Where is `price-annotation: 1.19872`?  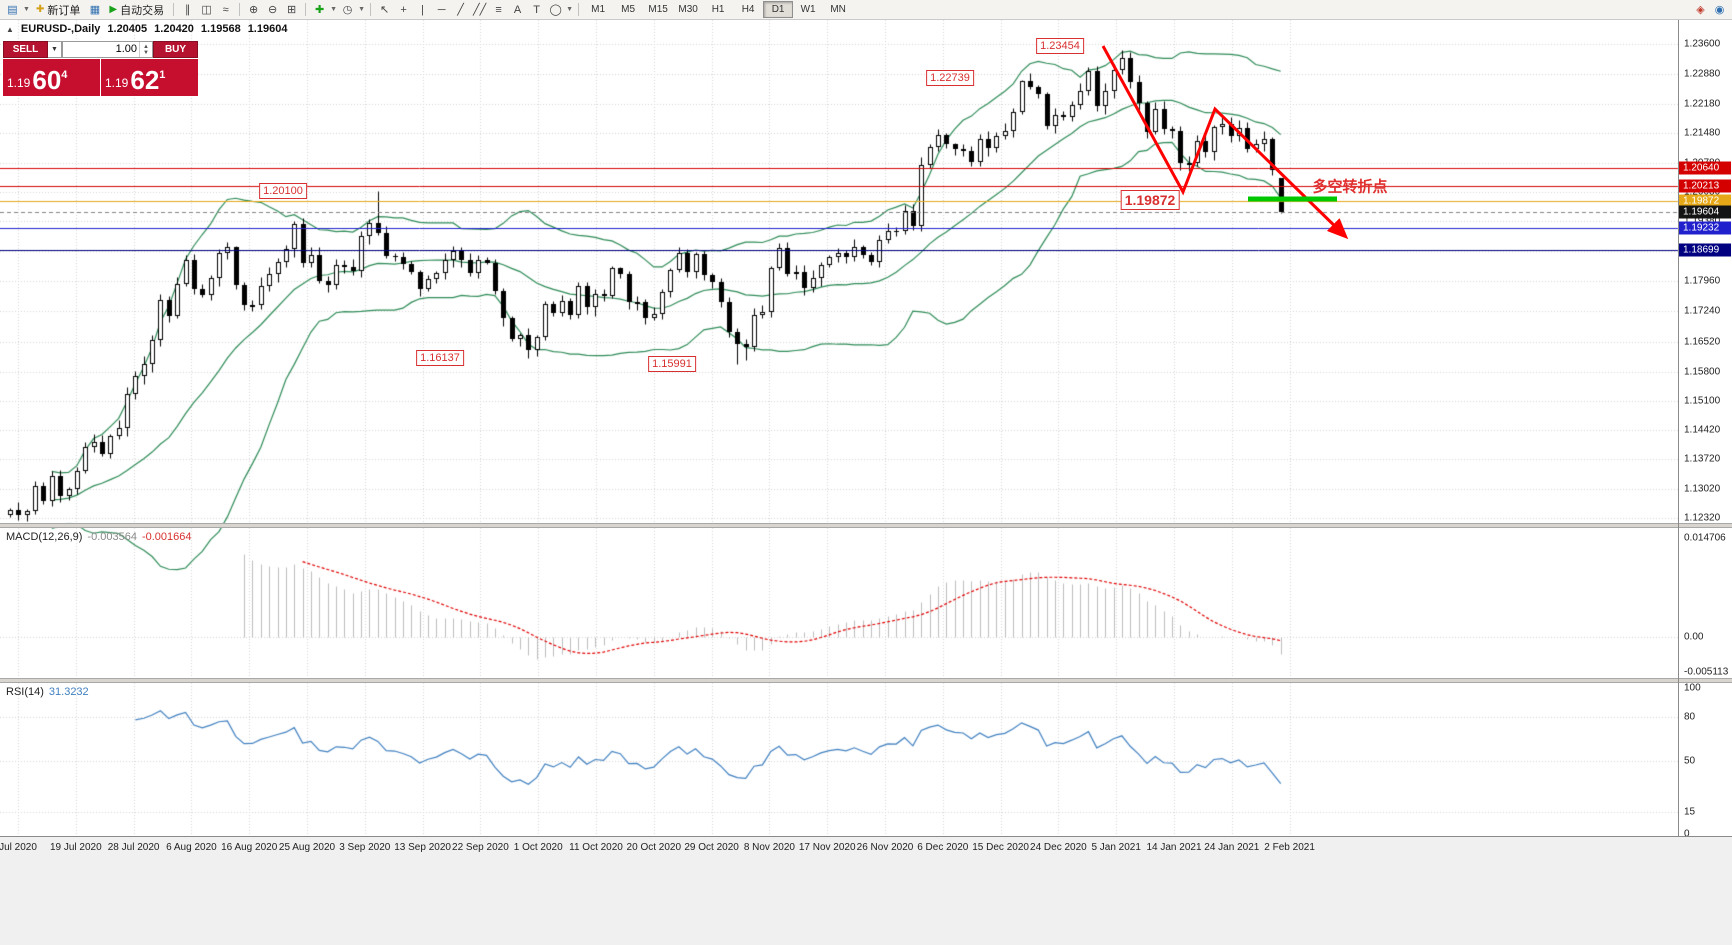 price-annotation: 1.19872 is located at coordinates (1150, 200).